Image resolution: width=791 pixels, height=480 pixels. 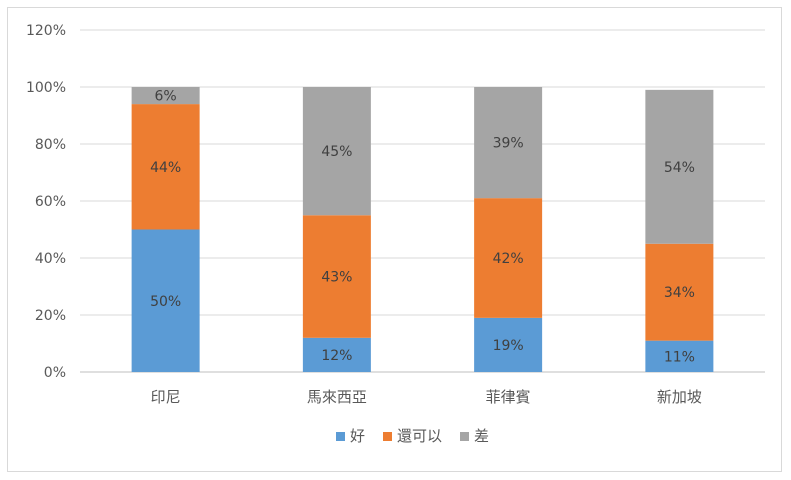 I want to click on y-tick-label: 80%, so click(x=50, y=145).